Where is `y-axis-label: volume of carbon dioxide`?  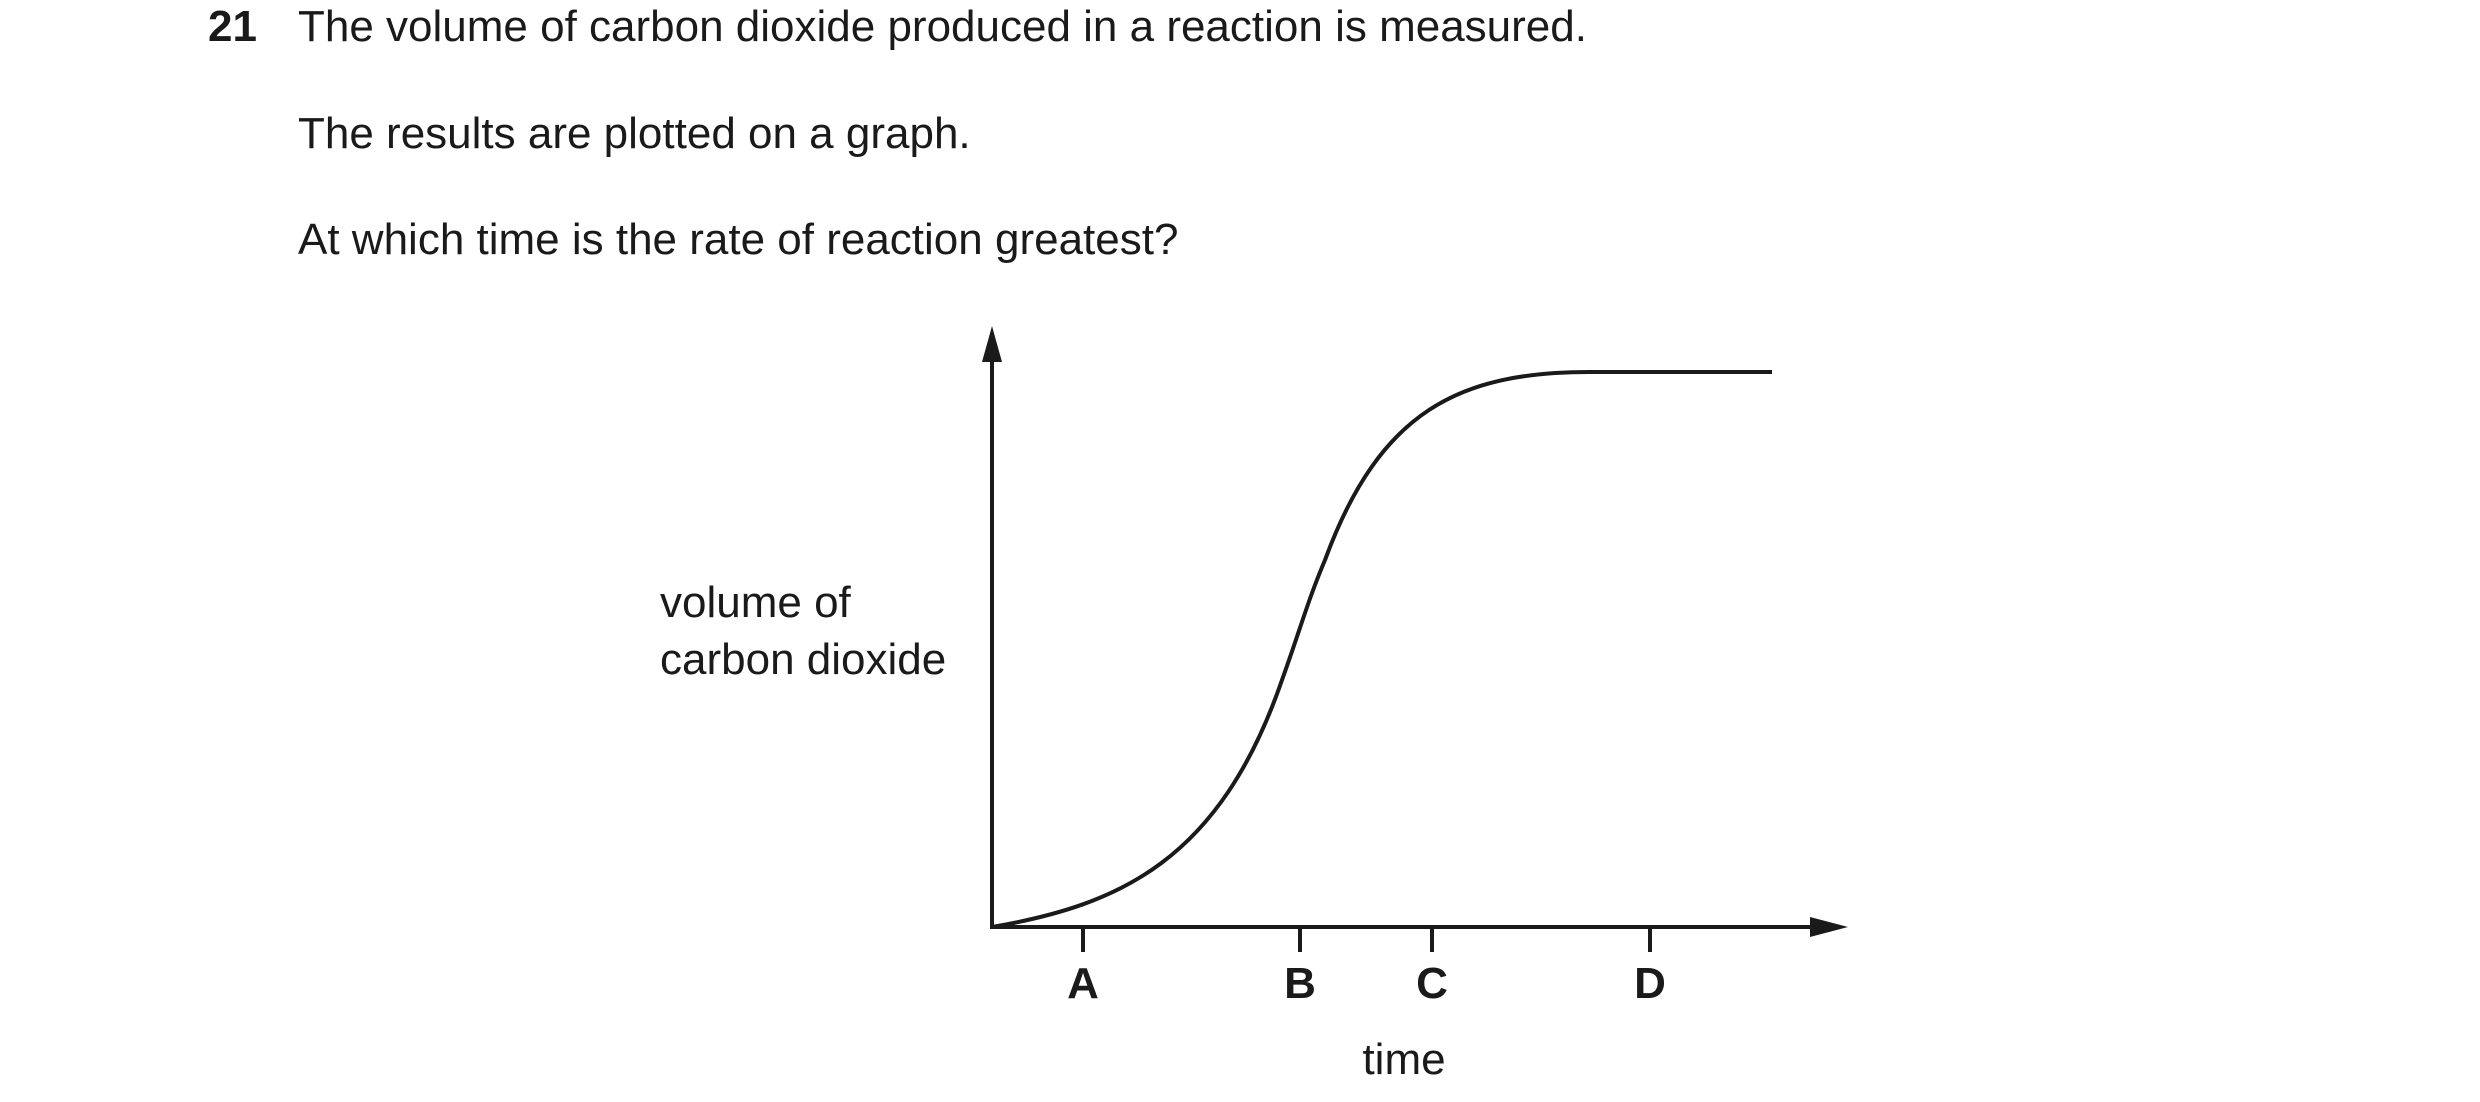 y-axis-label: volume of carbon dioxide is located at coordinates (803, 631).